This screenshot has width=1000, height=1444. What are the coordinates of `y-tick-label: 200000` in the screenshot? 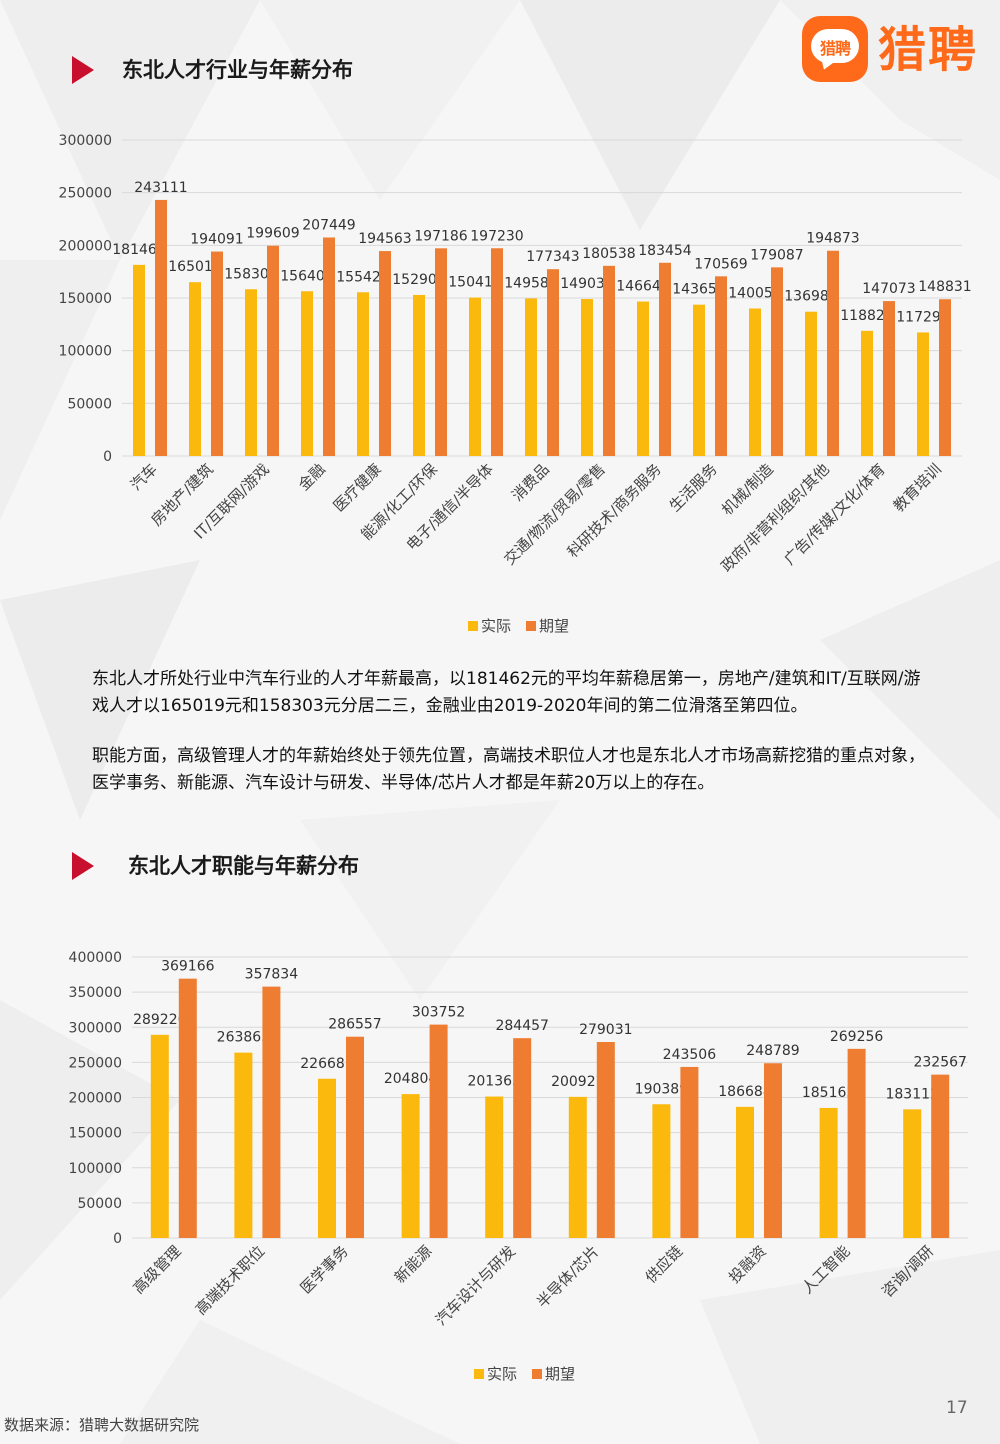 It's located at (95, 1099).